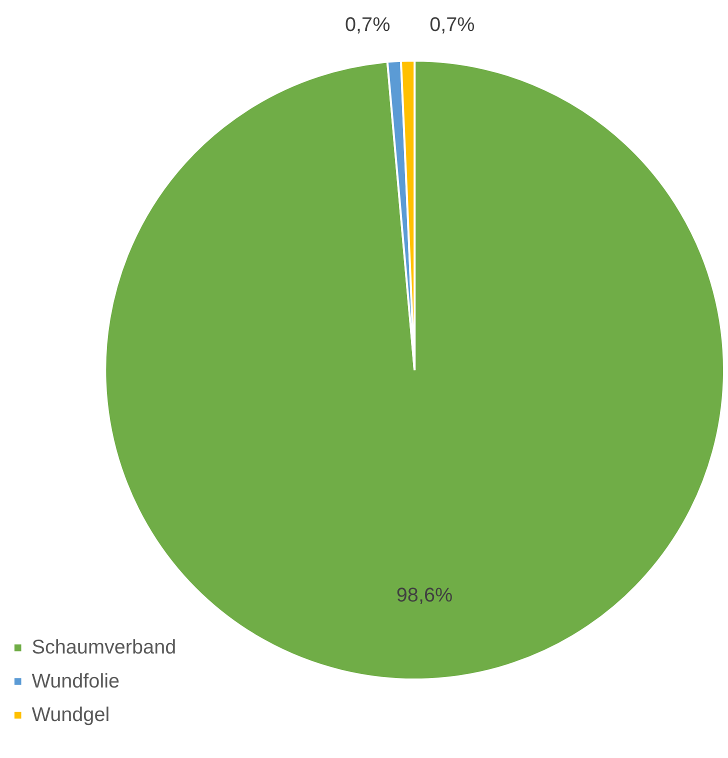 This screenshot has height=758, width=728. What do you see at coordinates (104, 647) in the screenshot?
I see `legend-label: Schaumverband` at bounding box center [104, 647].